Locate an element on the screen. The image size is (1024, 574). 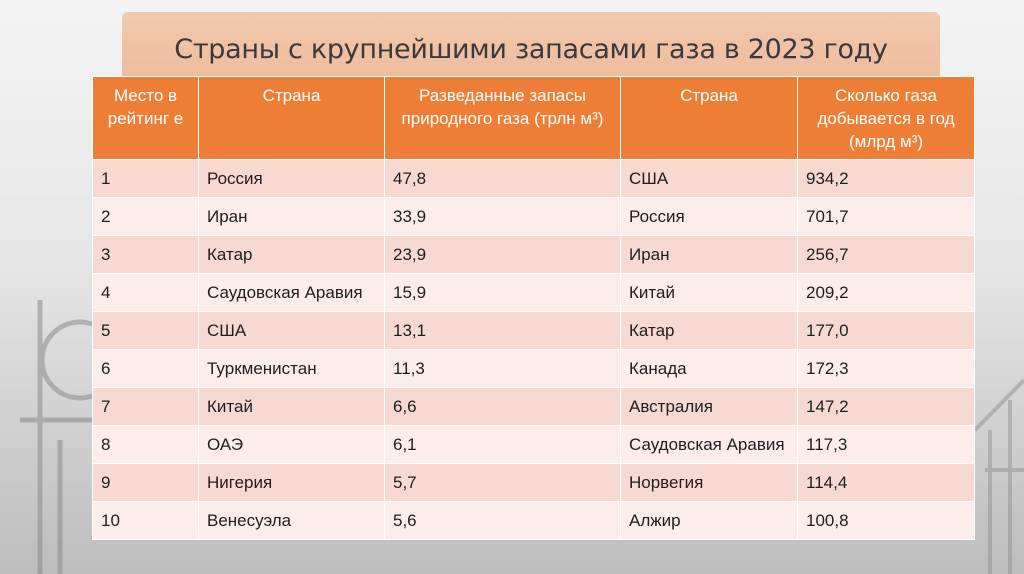
rank-cell: 2 is located at coordinates (145, 216).